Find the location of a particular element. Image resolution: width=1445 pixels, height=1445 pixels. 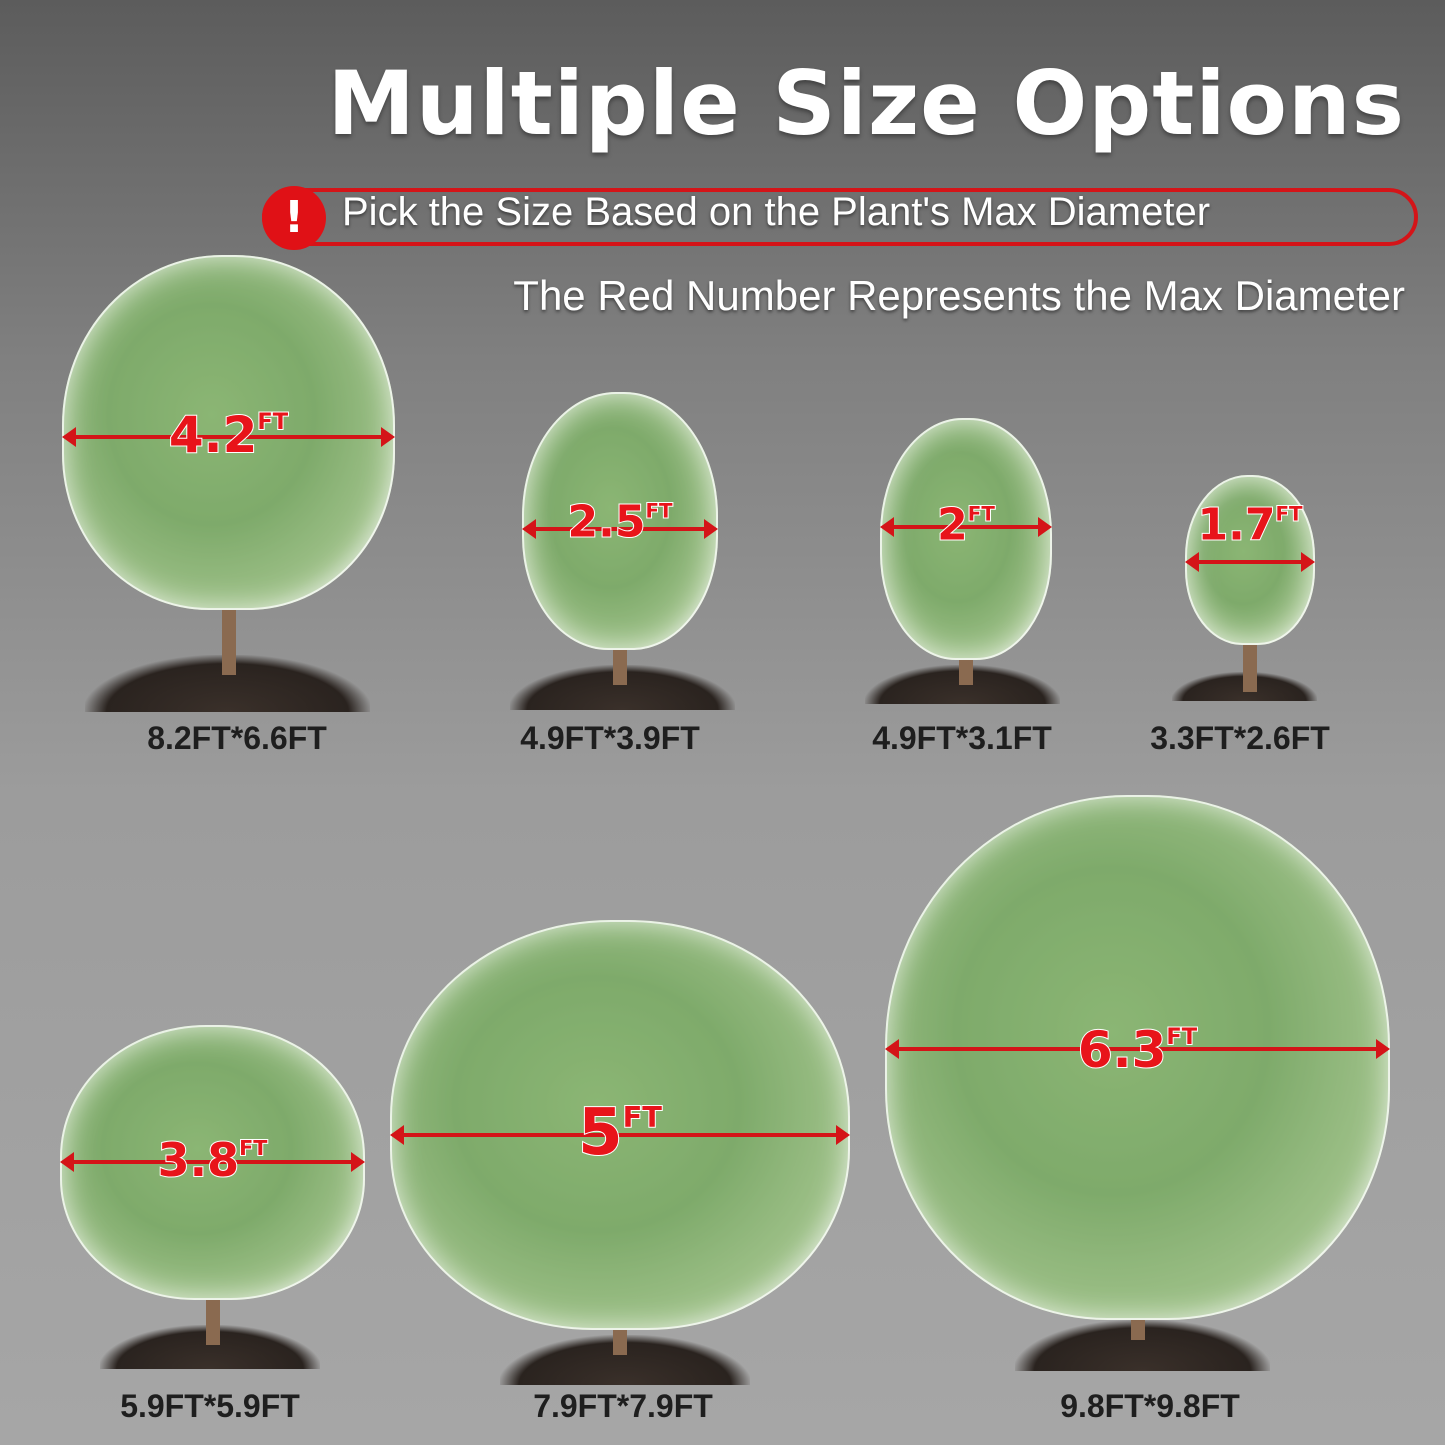

diameter-label: 5FT is located at coordinates (620, 1133).